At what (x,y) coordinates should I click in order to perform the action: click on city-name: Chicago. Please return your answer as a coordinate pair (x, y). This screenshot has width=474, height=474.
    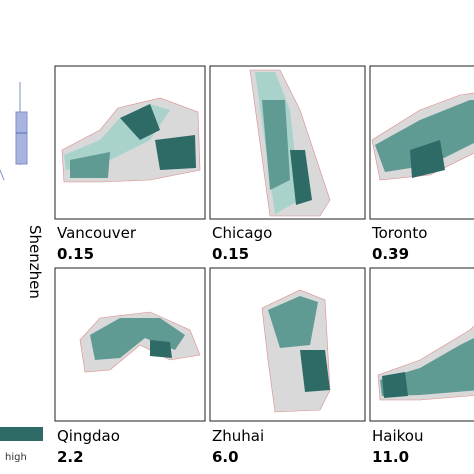
    Looking at the image, I should click on (242, 233).